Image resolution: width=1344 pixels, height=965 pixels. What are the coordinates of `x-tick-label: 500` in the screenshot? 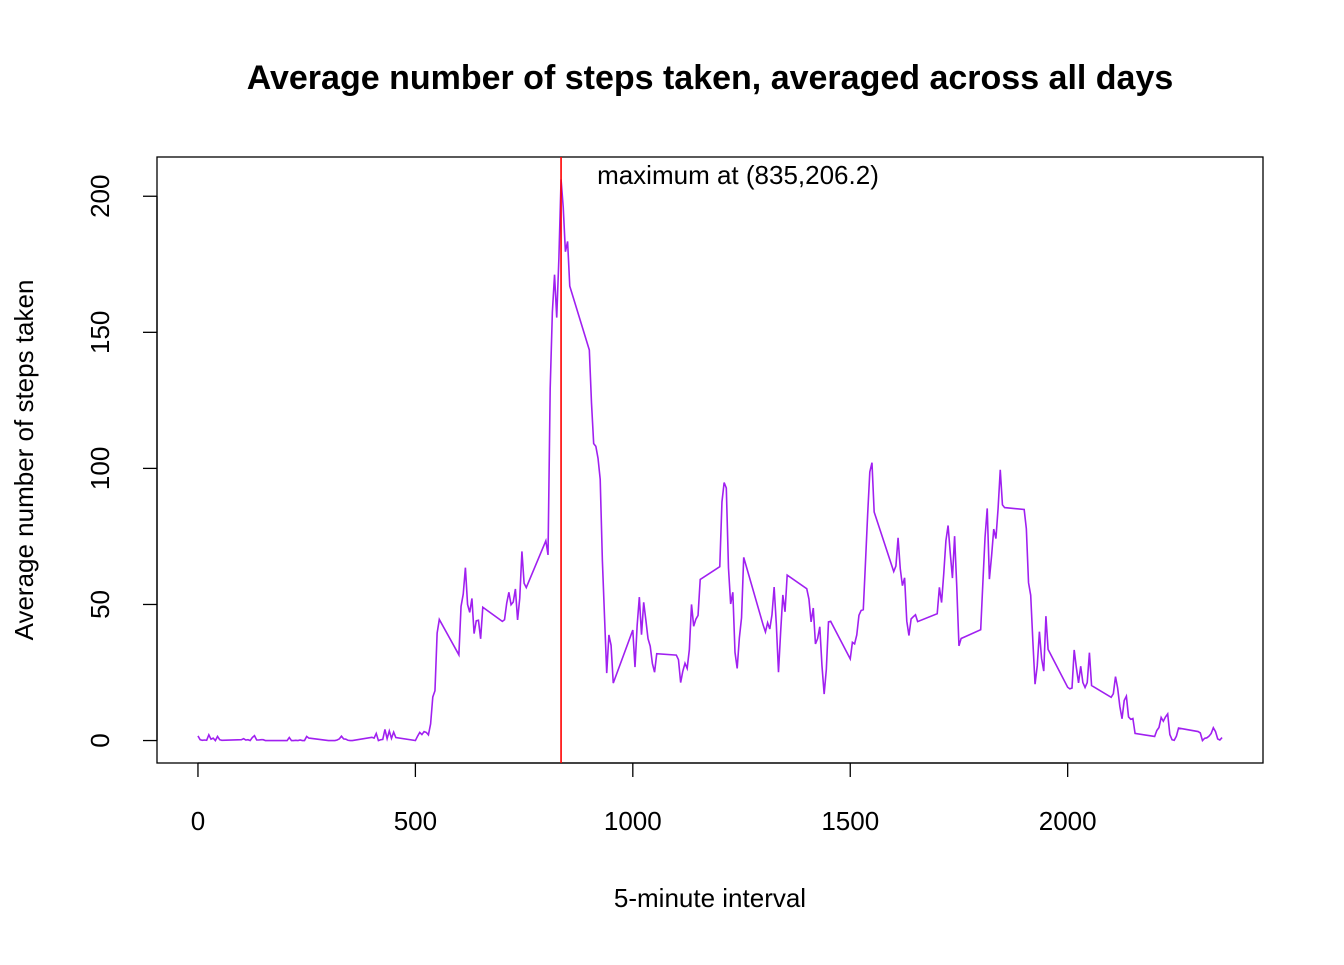 It's located at (415, 821).